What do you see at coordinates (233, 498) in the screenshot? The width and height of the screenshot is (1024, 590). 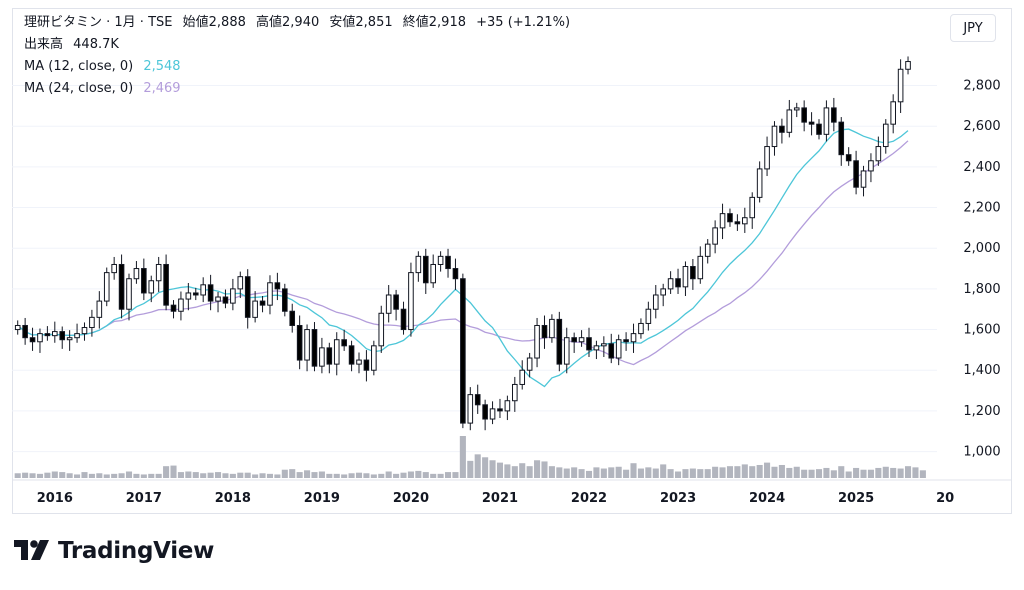 I see `x-tick-label: 2018` at bounding box center [233, 498].